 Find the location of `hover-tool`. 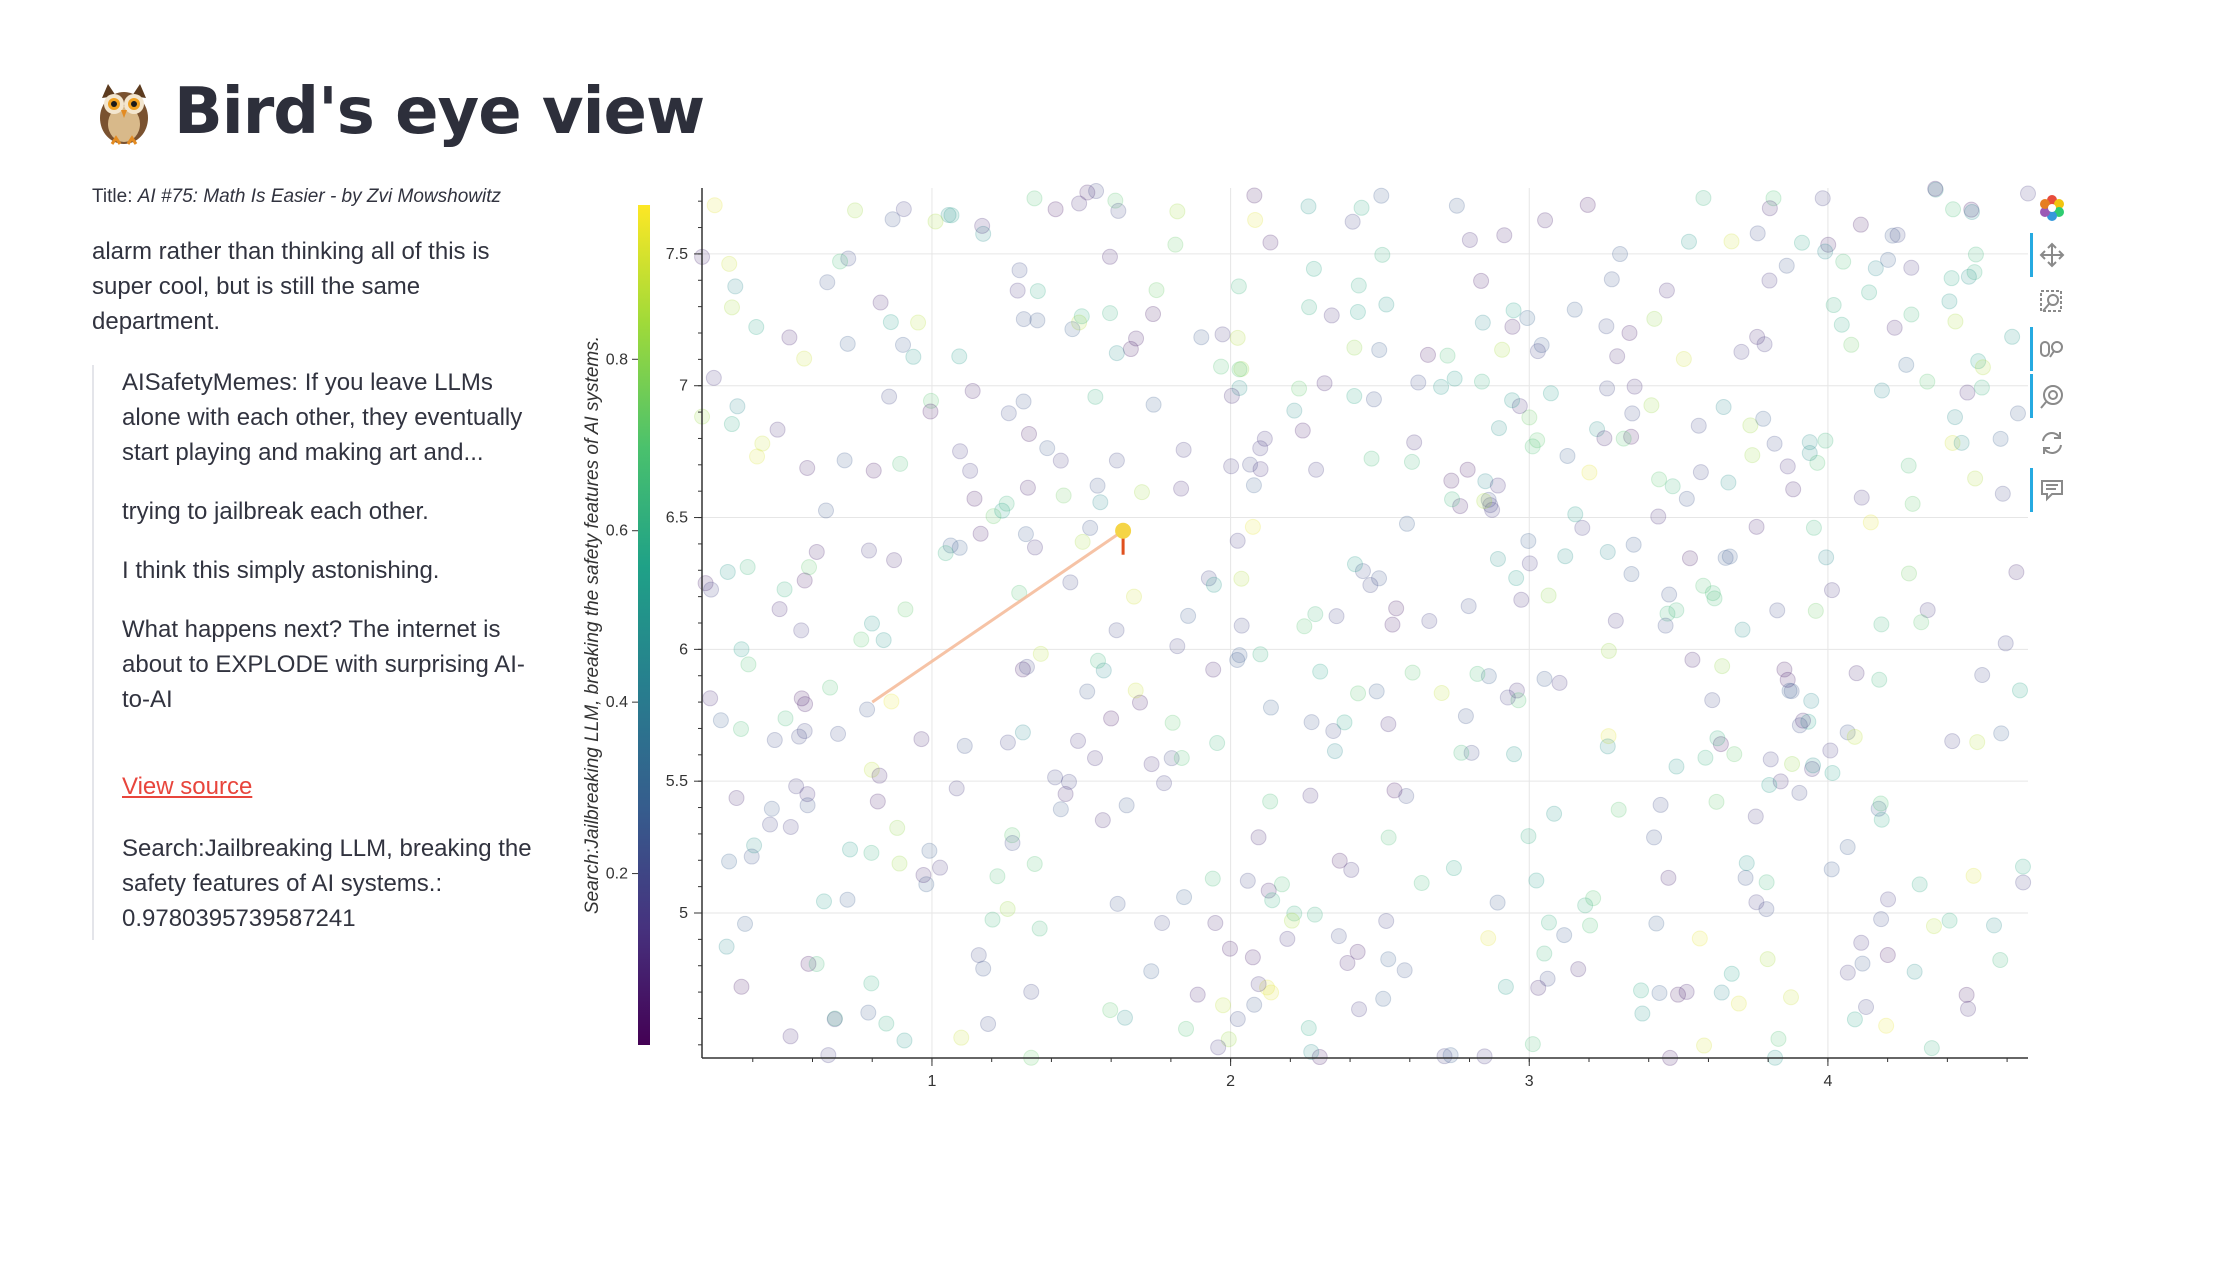

hover-tool is located at coordinates (2052, 490).